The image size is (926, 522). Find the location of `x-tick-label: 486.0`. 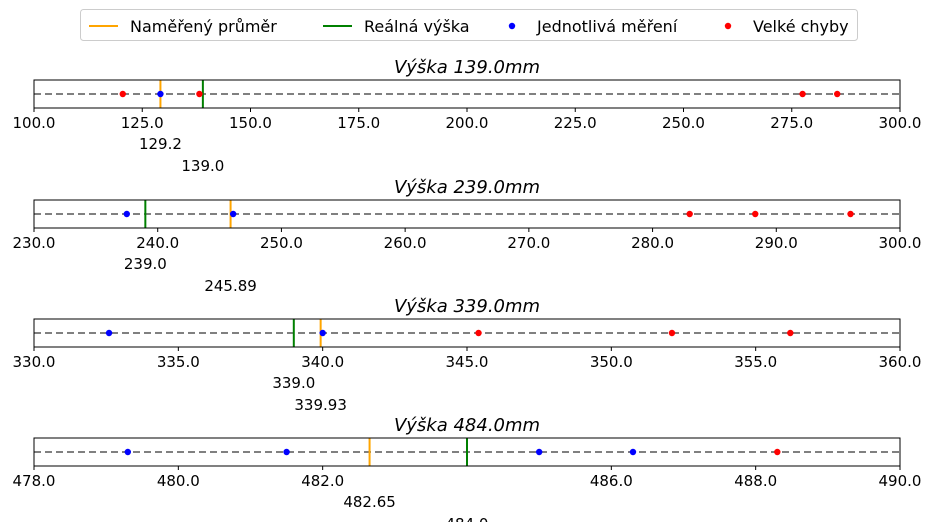

x-tick-label: 486.0 is located at coordinates (611, 481).